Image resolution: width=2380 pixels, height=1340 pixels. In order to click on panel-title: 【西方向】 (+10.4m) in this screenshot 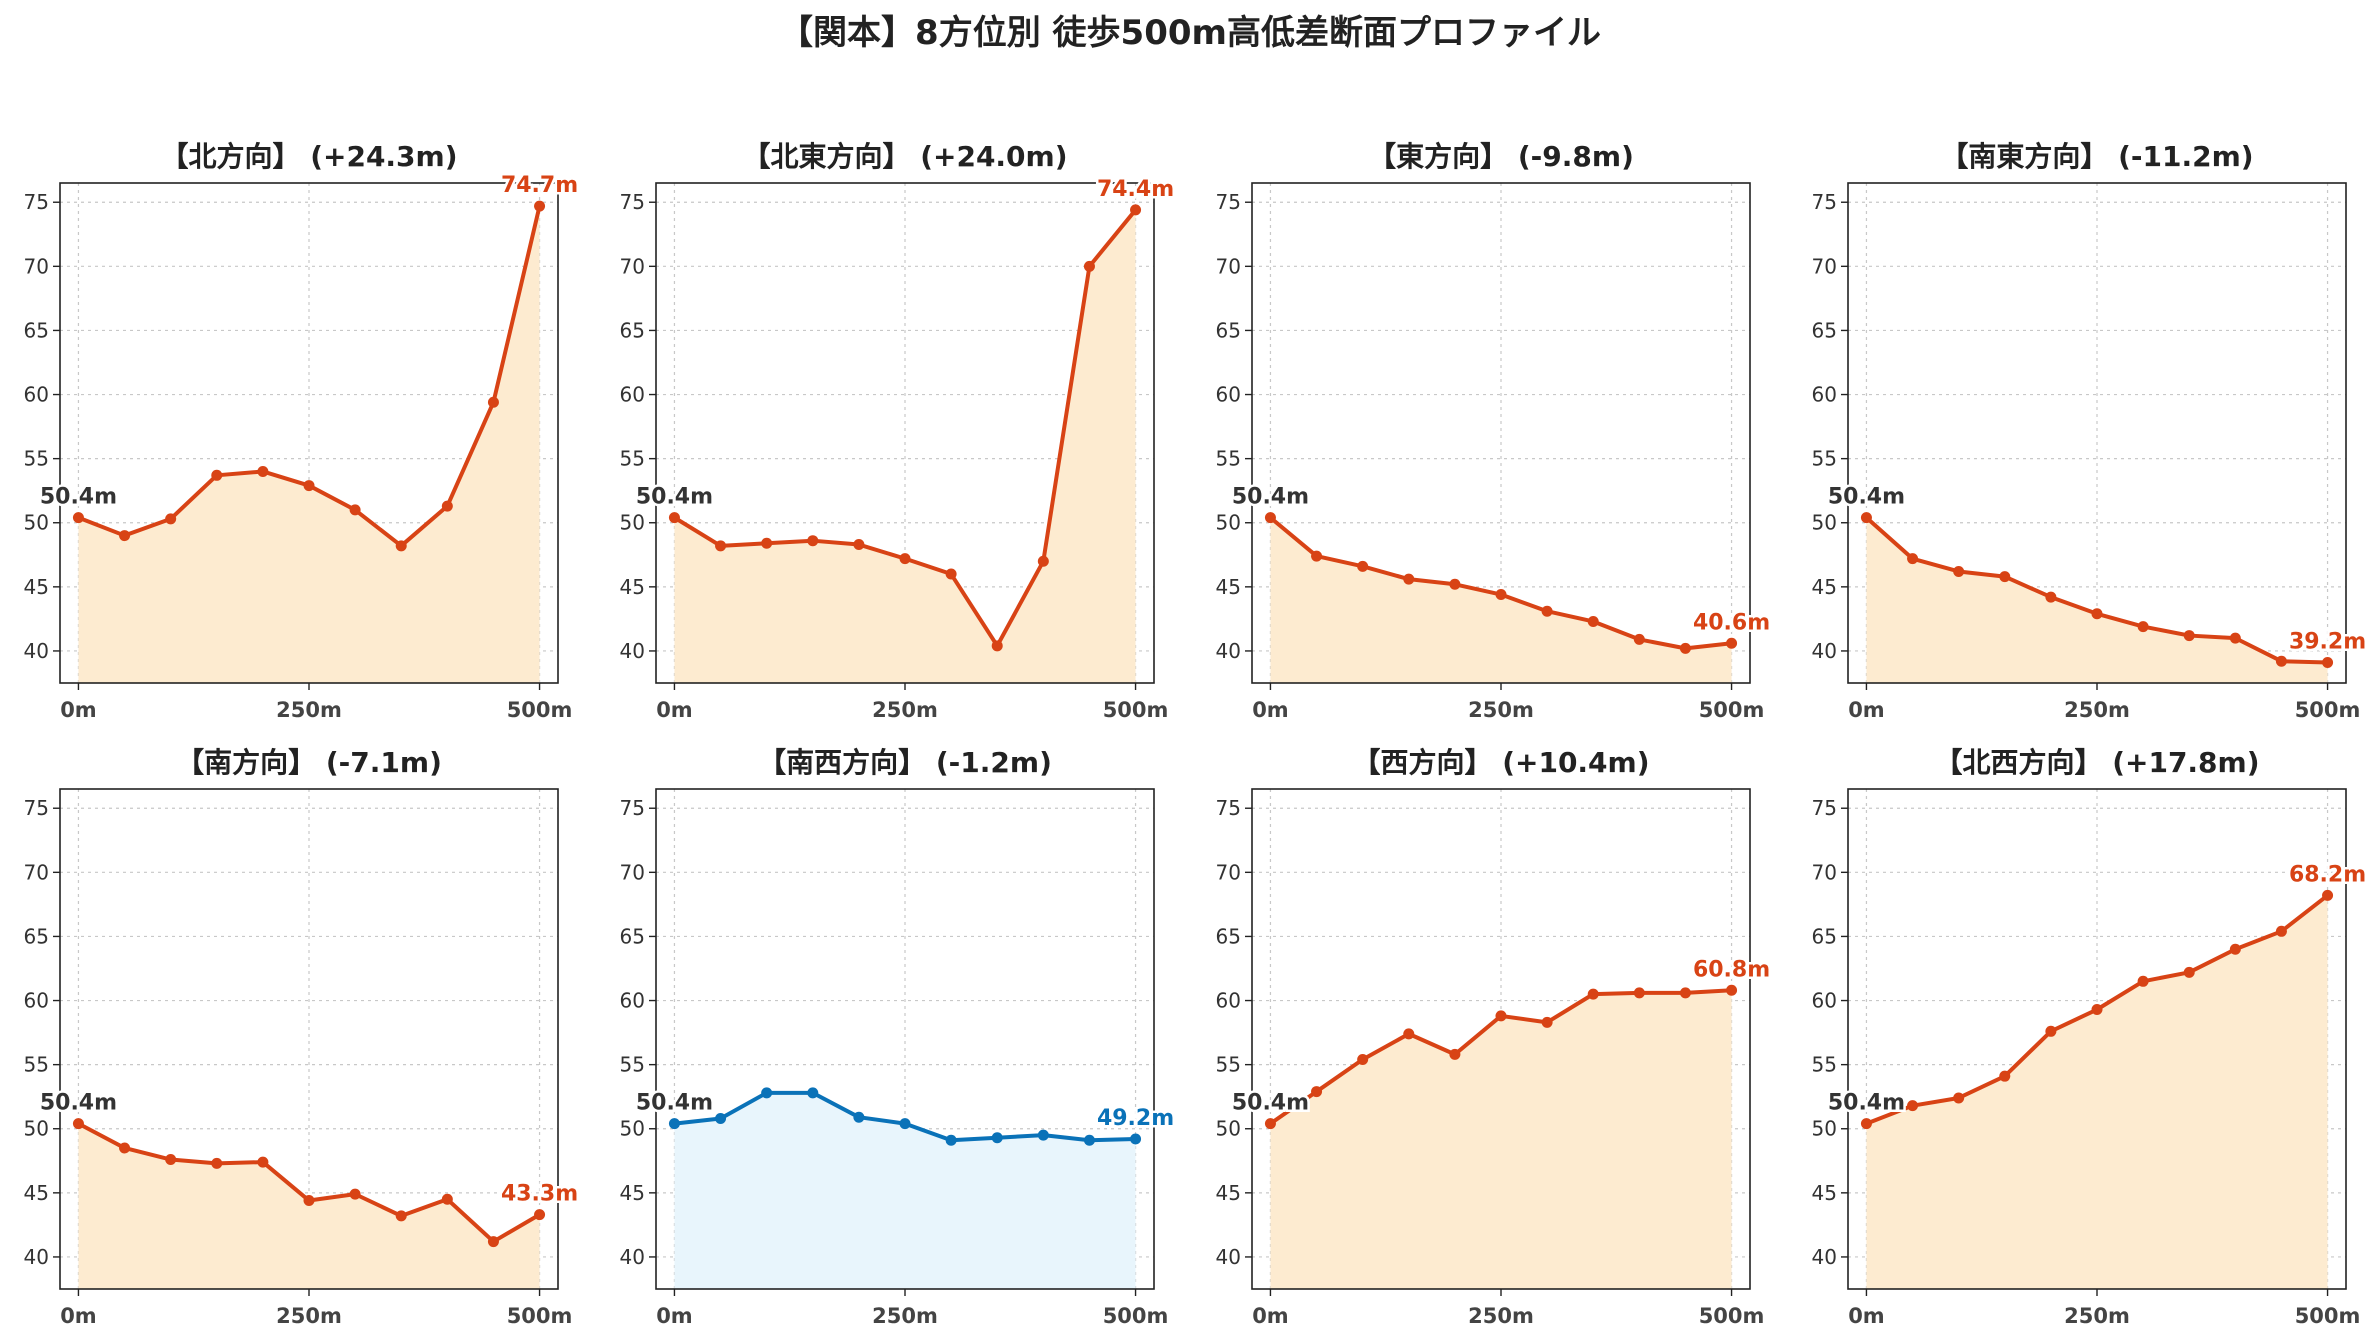, I will do `click(1500, 762)`.